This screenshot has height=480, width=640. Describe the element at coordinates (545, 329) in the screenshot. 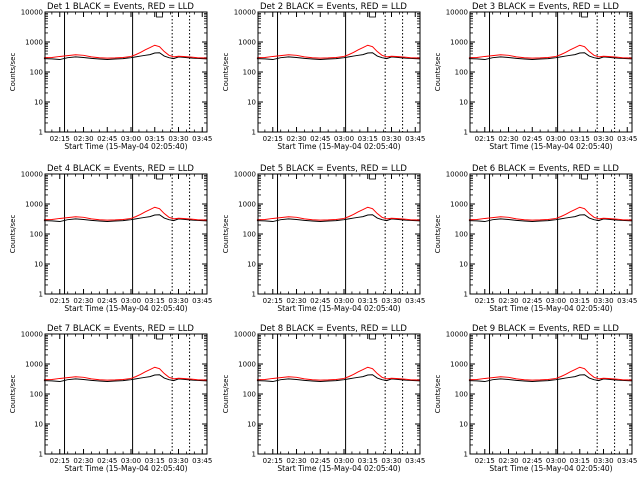

I see `panel-title: Det 9 BLACK = Events, RED = LLD` at that location.